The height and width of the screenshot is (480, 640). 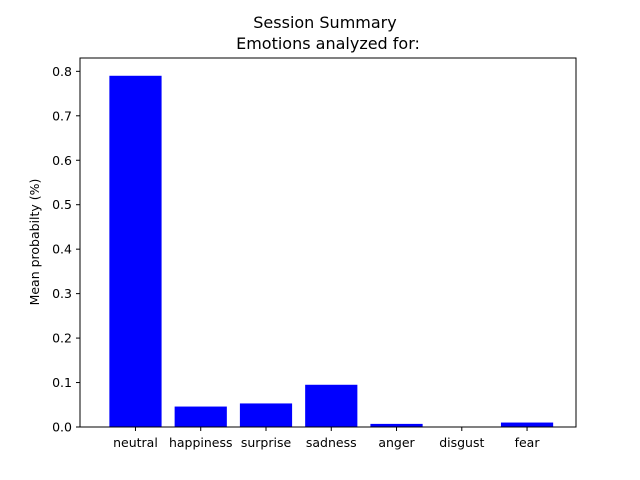 What do you see at coordinates (62, 160) in the screenshot?
I see `y-tick-label: 0.6` at bounding box center [62, 160].